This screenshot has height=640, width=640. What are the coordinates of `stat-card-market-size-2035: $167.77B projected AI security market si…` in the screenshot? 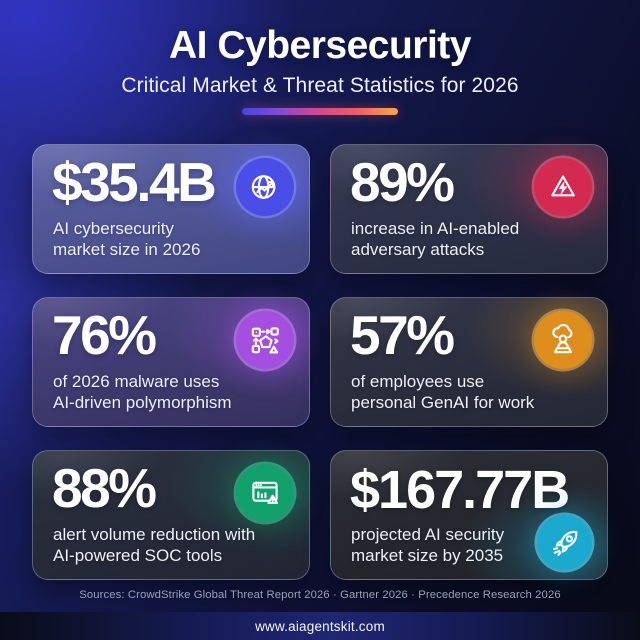 It's located at (469, 515).